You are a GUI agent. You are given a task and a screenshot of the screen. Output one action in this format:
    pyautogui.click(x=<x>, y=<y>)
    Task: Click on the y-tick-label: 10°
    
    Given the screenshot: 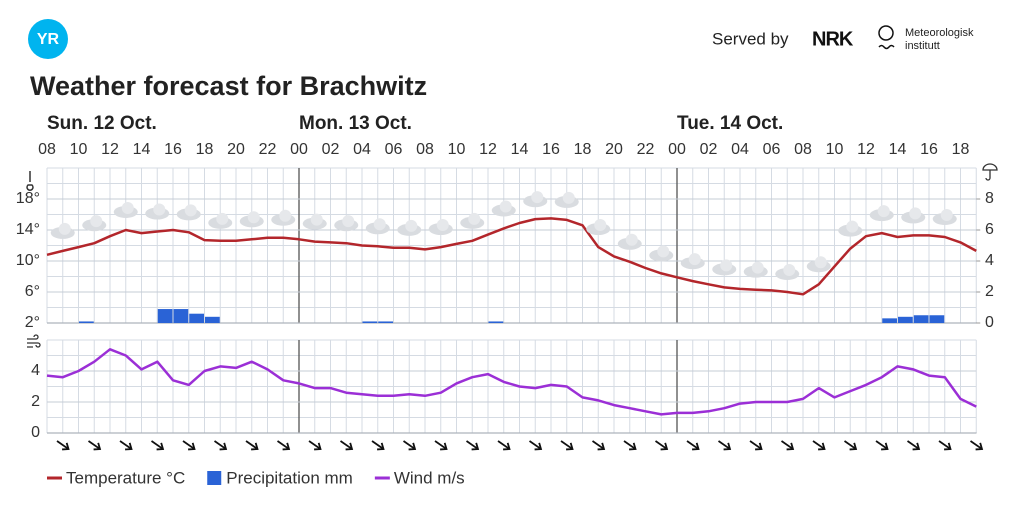 What is the action you would take?
    pyautogui.click(x=28, y=260)
    